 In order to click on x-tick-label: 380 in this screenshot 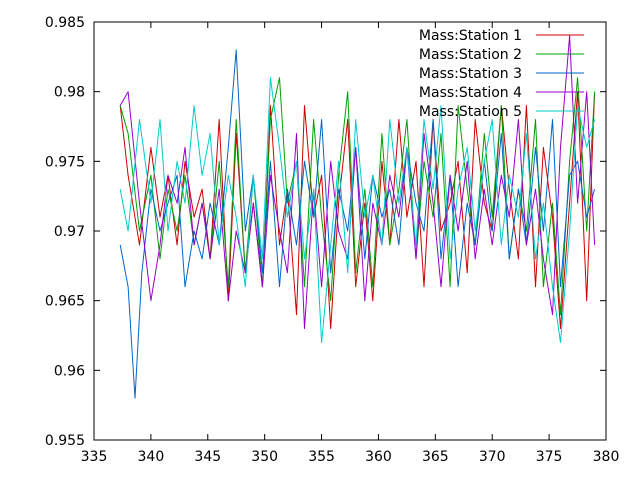, I will do `click(606, 457)`.